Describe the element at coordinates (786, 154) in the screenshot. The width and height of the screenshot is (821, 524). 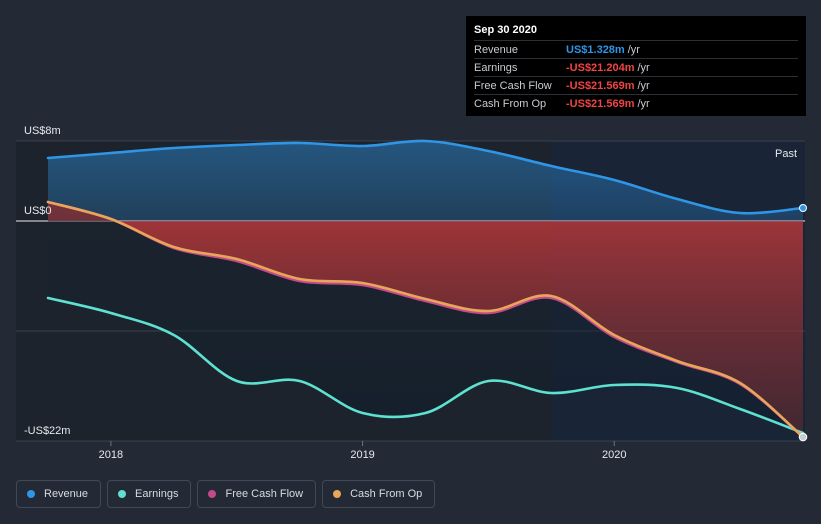
I see `past-label: Past` at that location.